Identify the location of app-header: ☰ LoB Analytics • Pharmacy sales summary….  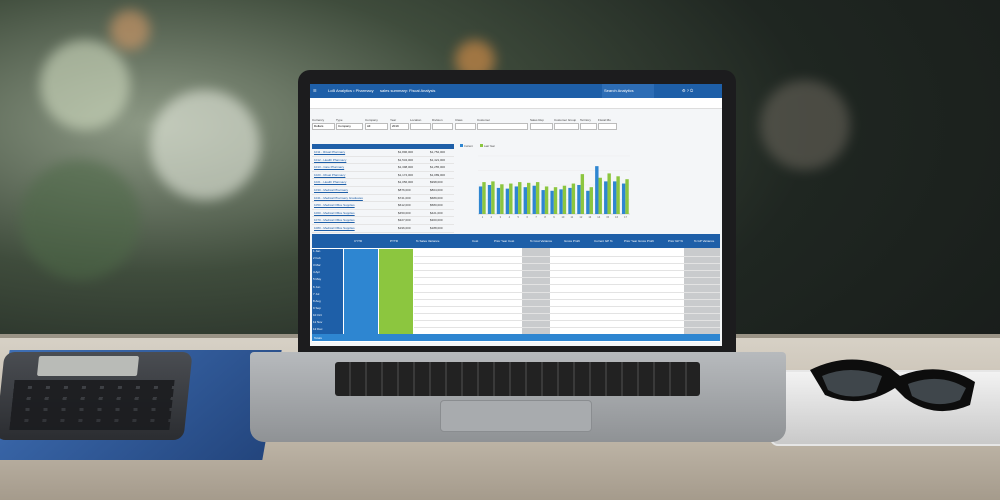
(516, 91).